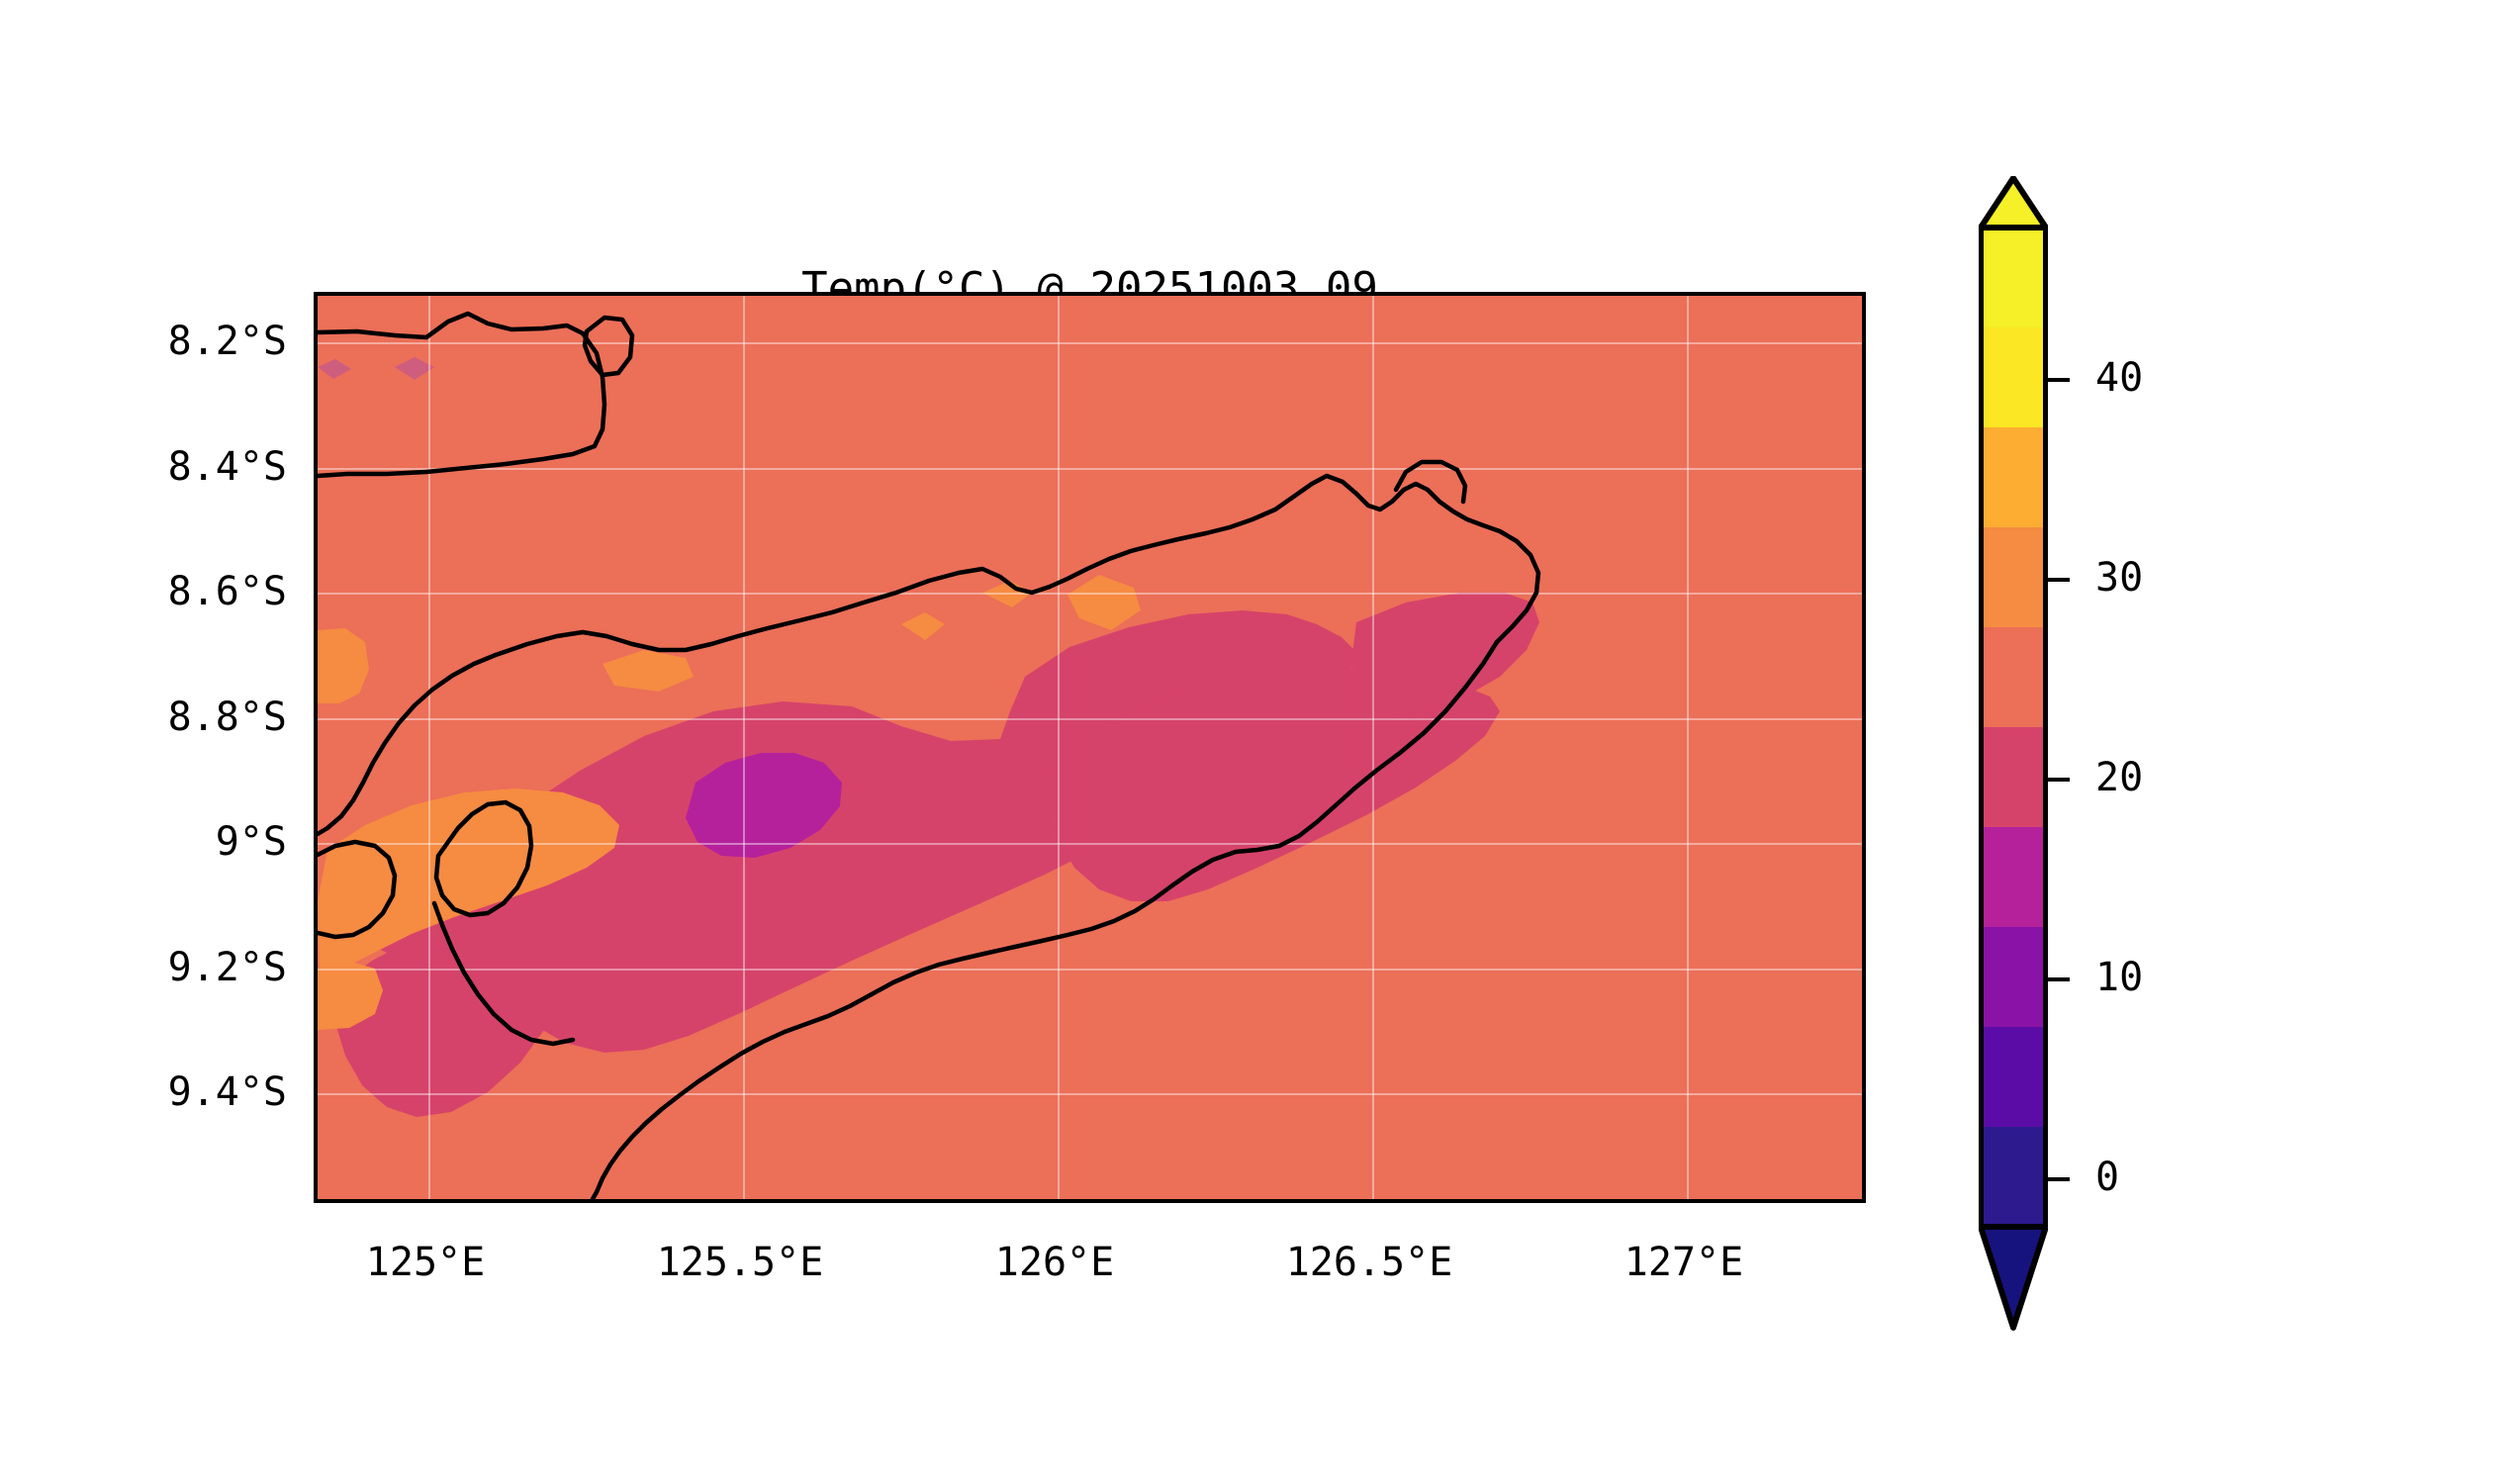 This screenshot has width=2504, height=1484. I want to click on contour-band-15-20-core, so click(764, 805).